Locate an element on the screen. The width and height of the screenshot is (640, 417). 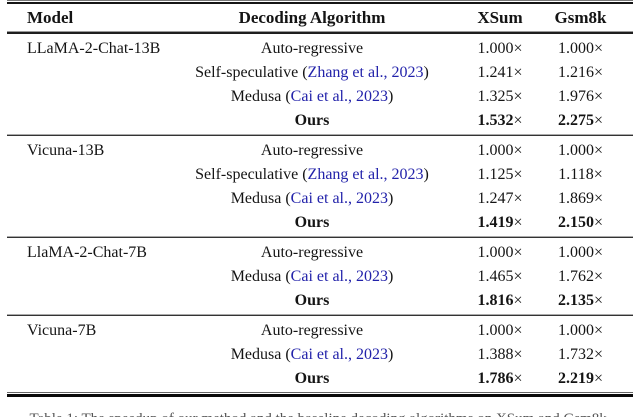
xsum-value: 1.816 × is located at coordinates (500, 300).